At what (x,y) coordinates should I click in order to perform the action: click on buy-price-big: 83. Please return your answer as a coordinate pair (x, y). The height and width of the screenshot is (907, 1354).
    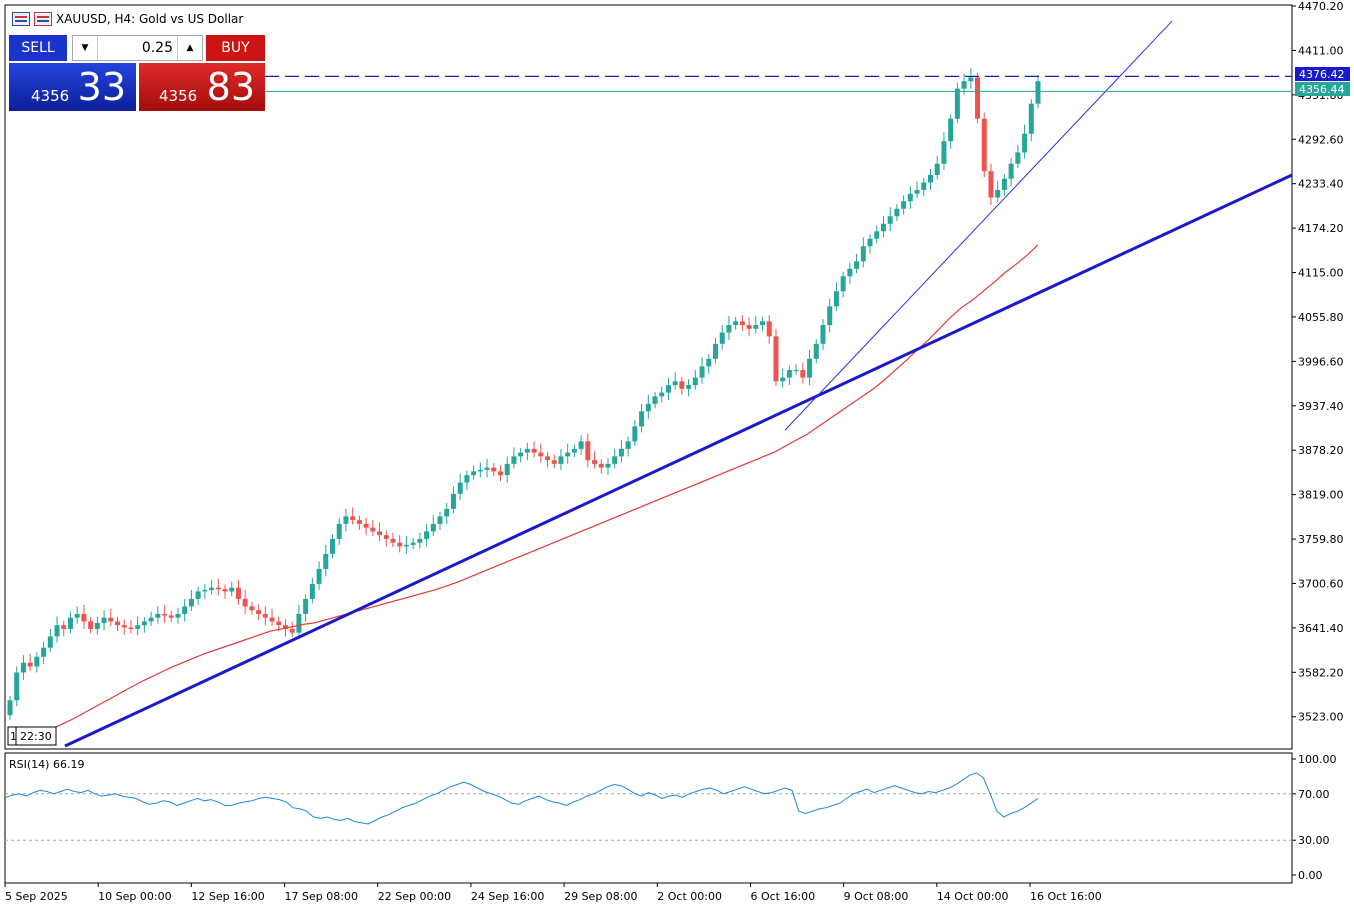
    Looking at the image, I should click on (230, 87).